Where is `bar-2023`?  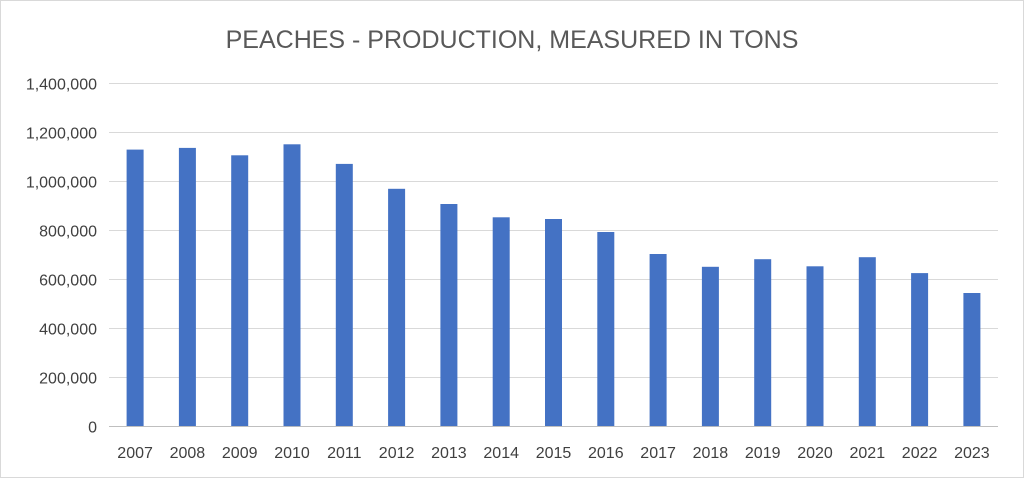 bar-2023 is located at coordinates (972, 359).